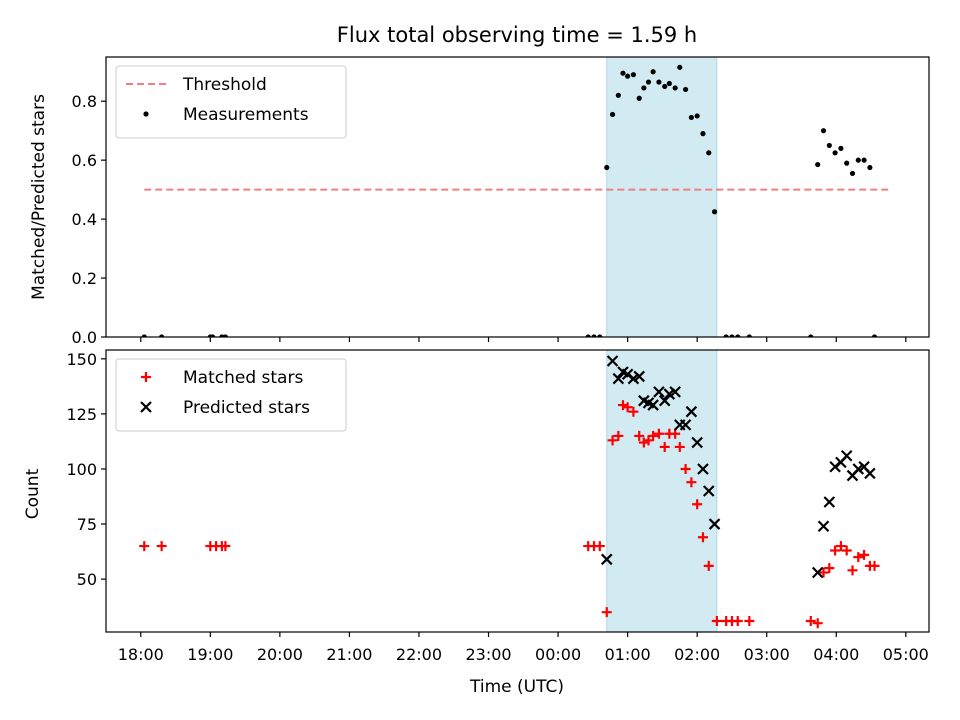  What do you see at coordinates (81, 359) in the screenshot?
I see `y-tick-label: 150` at bounding box center [81, 359].